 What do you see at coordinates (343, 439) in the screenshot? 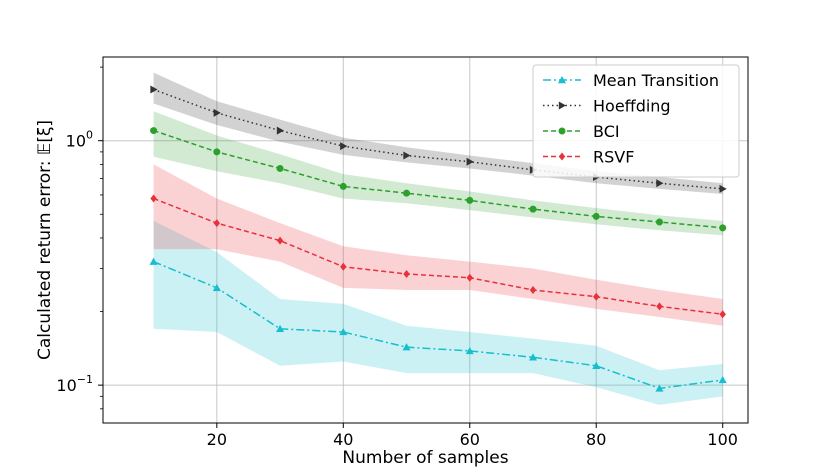
I see `x-tick-label: 40` at bounding box center [343, 439].